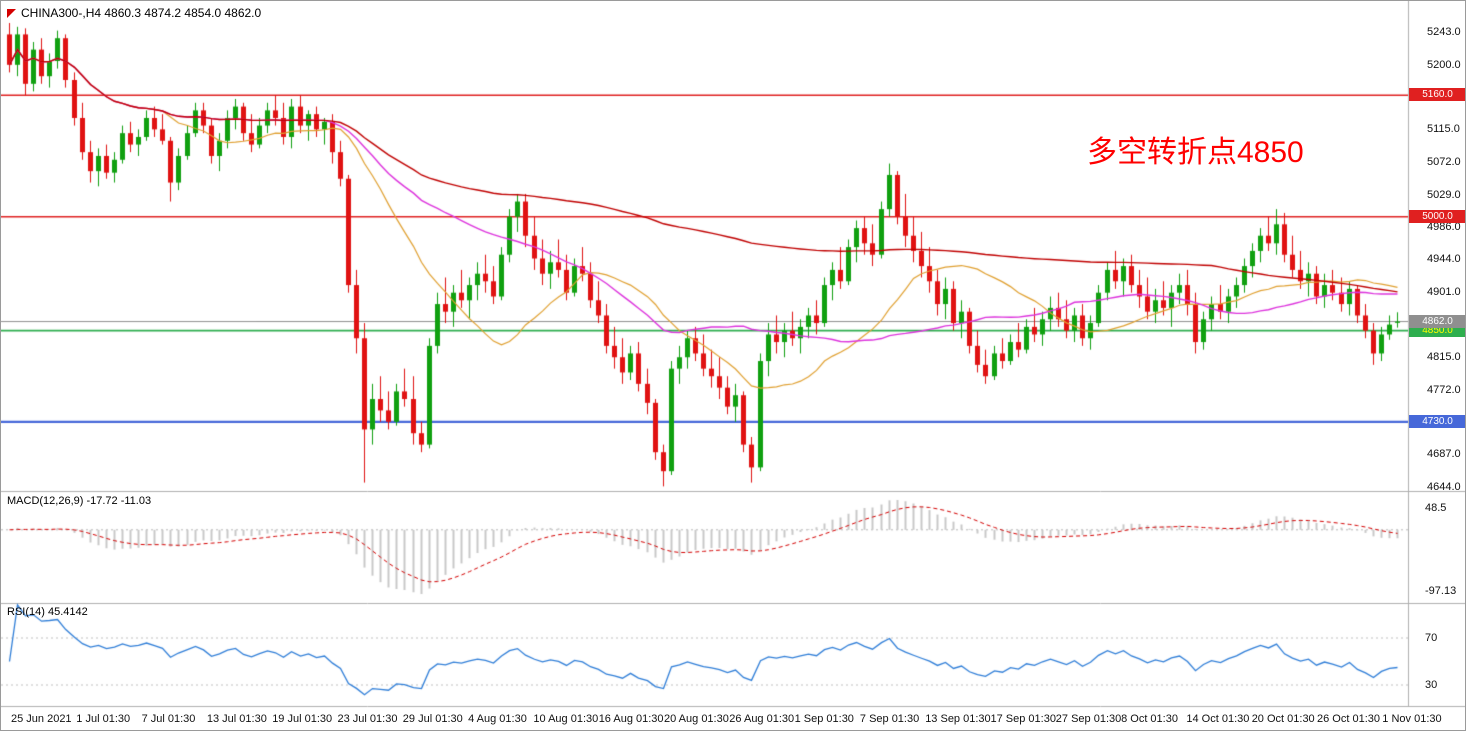  I want to click on indicator-axis-tick: 70, so click(1431, 638).